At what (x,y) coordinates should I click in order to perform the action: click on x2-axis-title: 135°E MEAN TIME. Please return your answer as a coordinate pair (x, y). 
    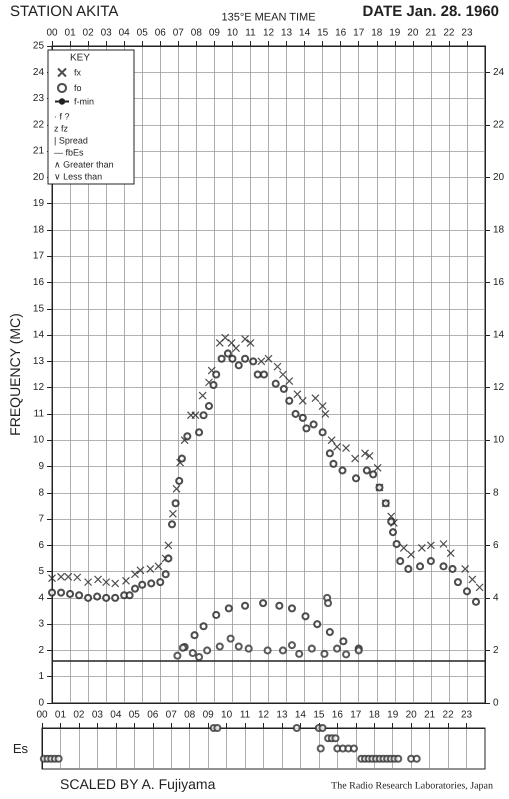
    Looking at the image, I should click on (268, 18).